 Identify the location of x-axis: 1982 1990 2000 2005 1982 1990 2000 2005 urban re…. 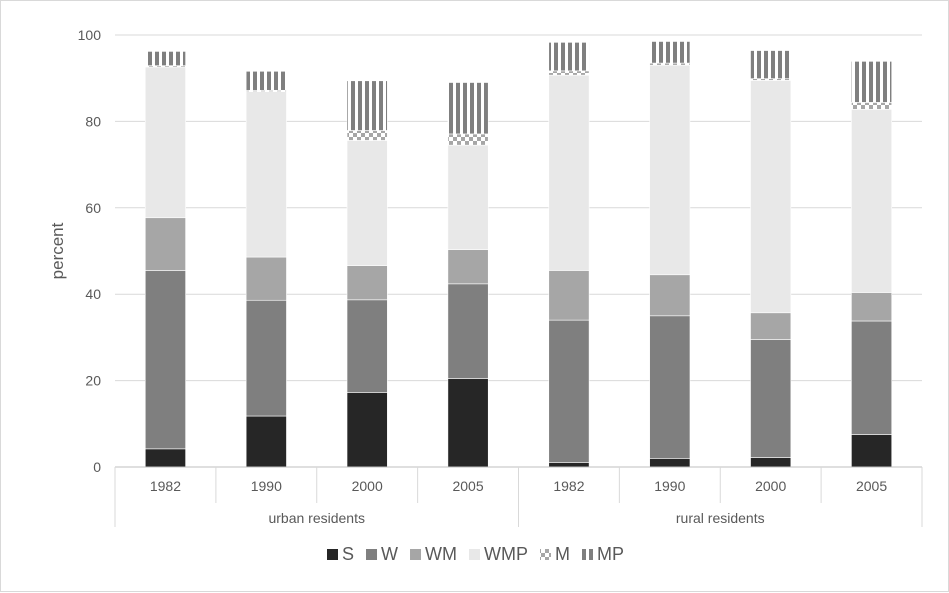
(518, 496).